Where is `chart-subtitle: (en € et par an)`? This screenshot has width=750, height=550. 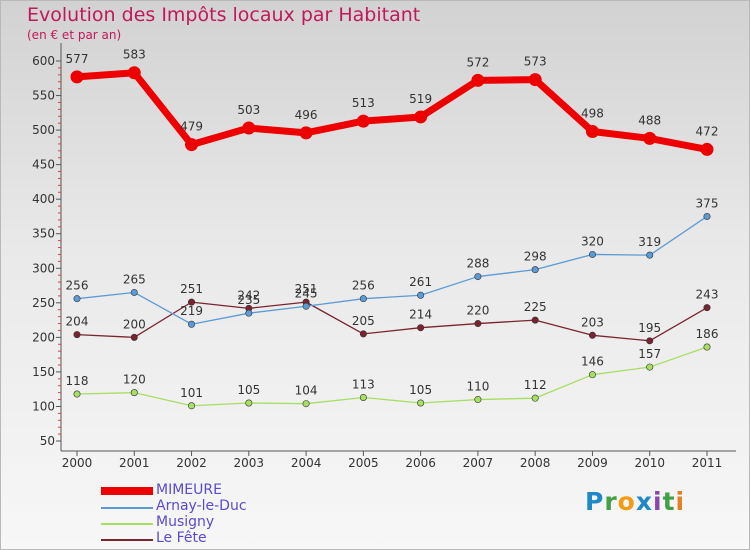 chart-subtitle: (en € et par an) is located at coordinates (74, 35).